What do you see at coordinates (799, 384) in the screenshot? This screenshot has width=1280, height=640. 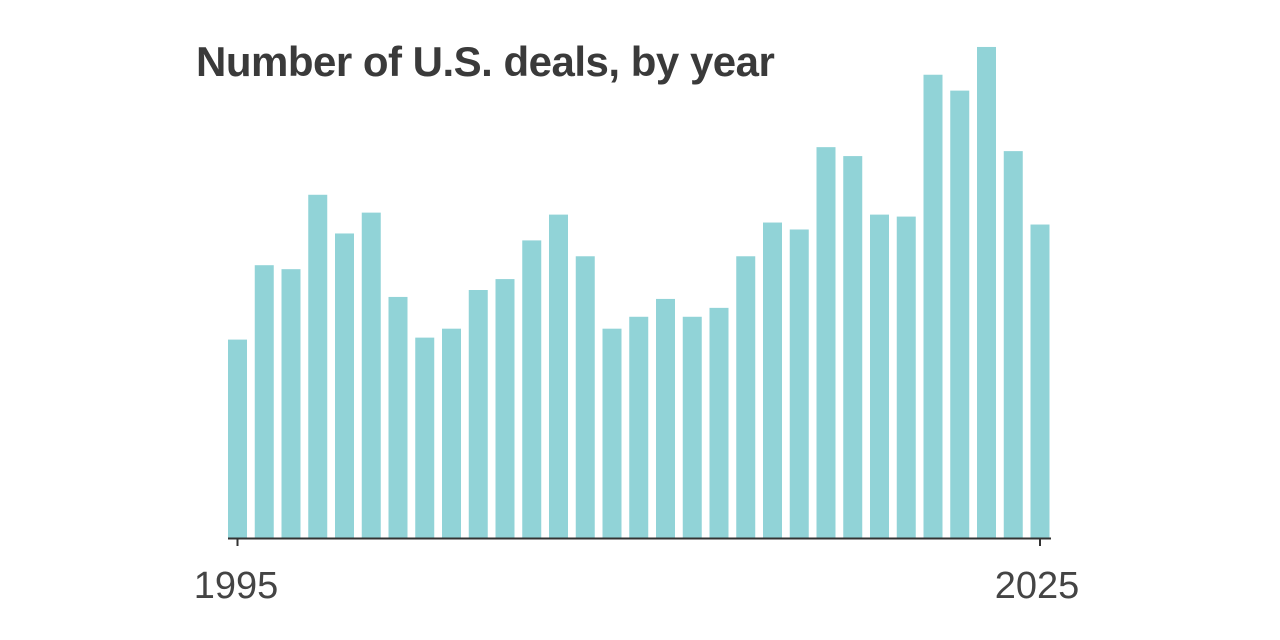 I see `bar-2016` at bounding box center [799, 384].